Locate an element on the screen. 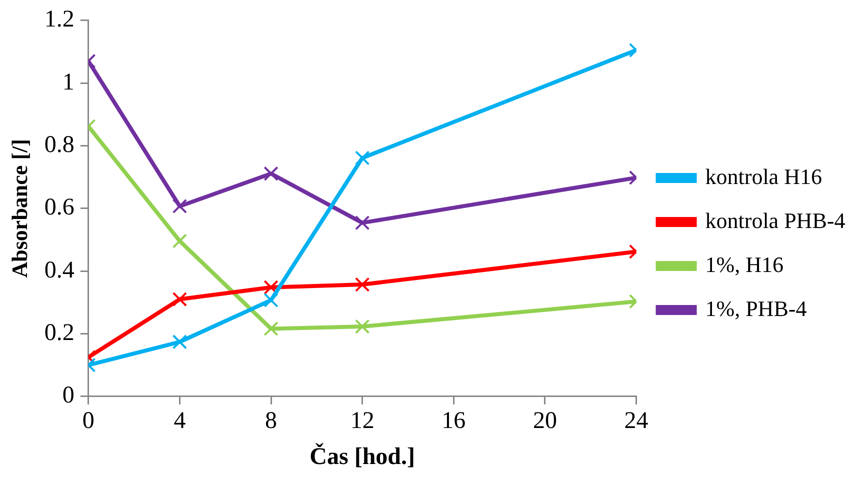 Image resolution: width=855 pixels, height=480 pixels. x-axis-title: Čas [hod.] is located at coordinates (363, 456).